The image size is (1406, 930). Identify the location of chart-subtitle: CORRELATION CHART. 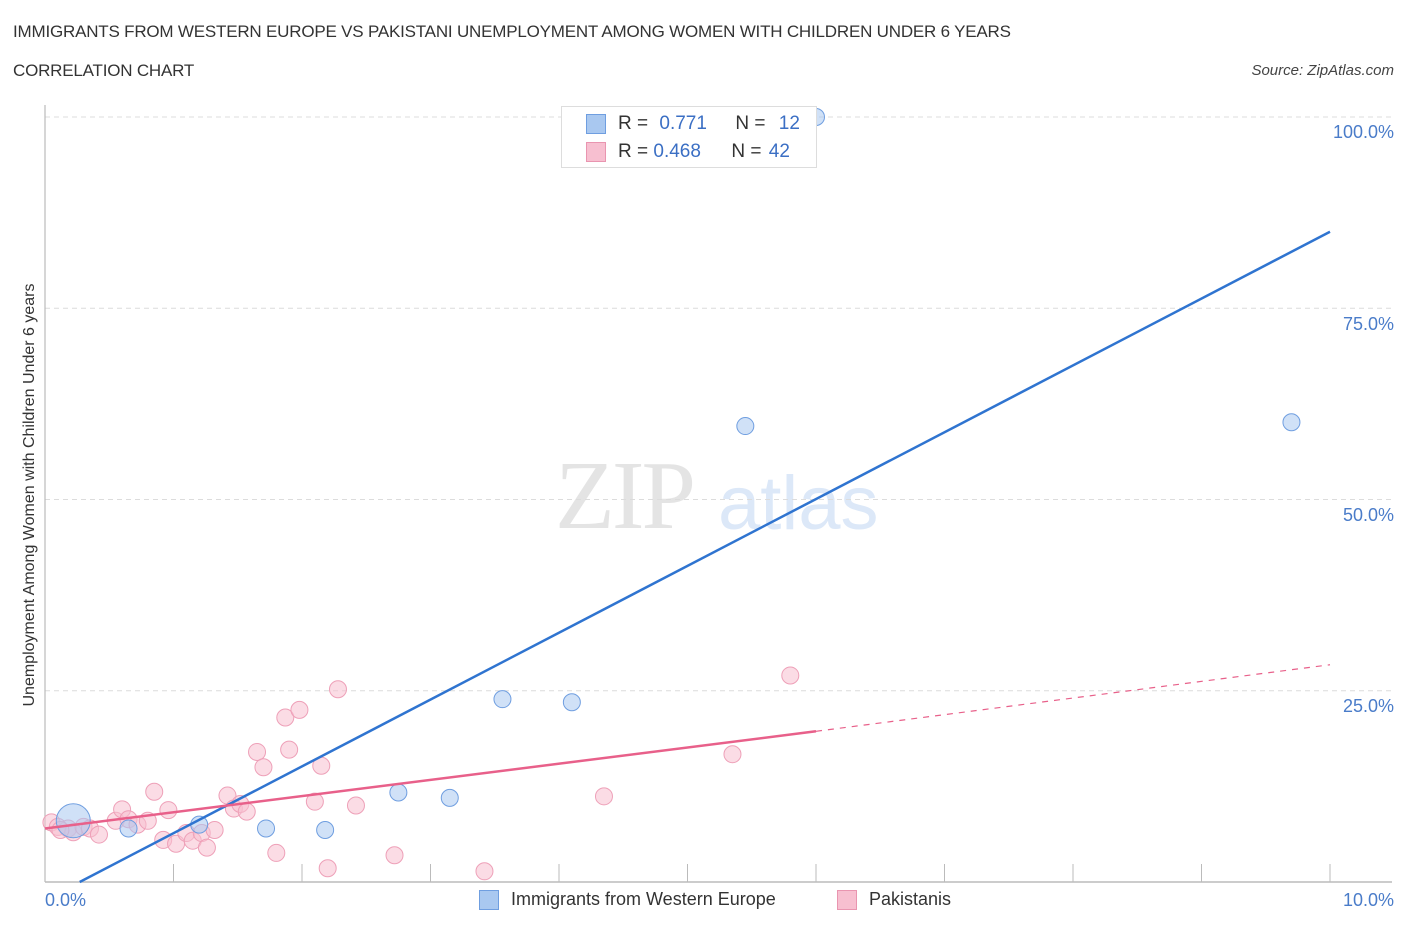
(104, 70).